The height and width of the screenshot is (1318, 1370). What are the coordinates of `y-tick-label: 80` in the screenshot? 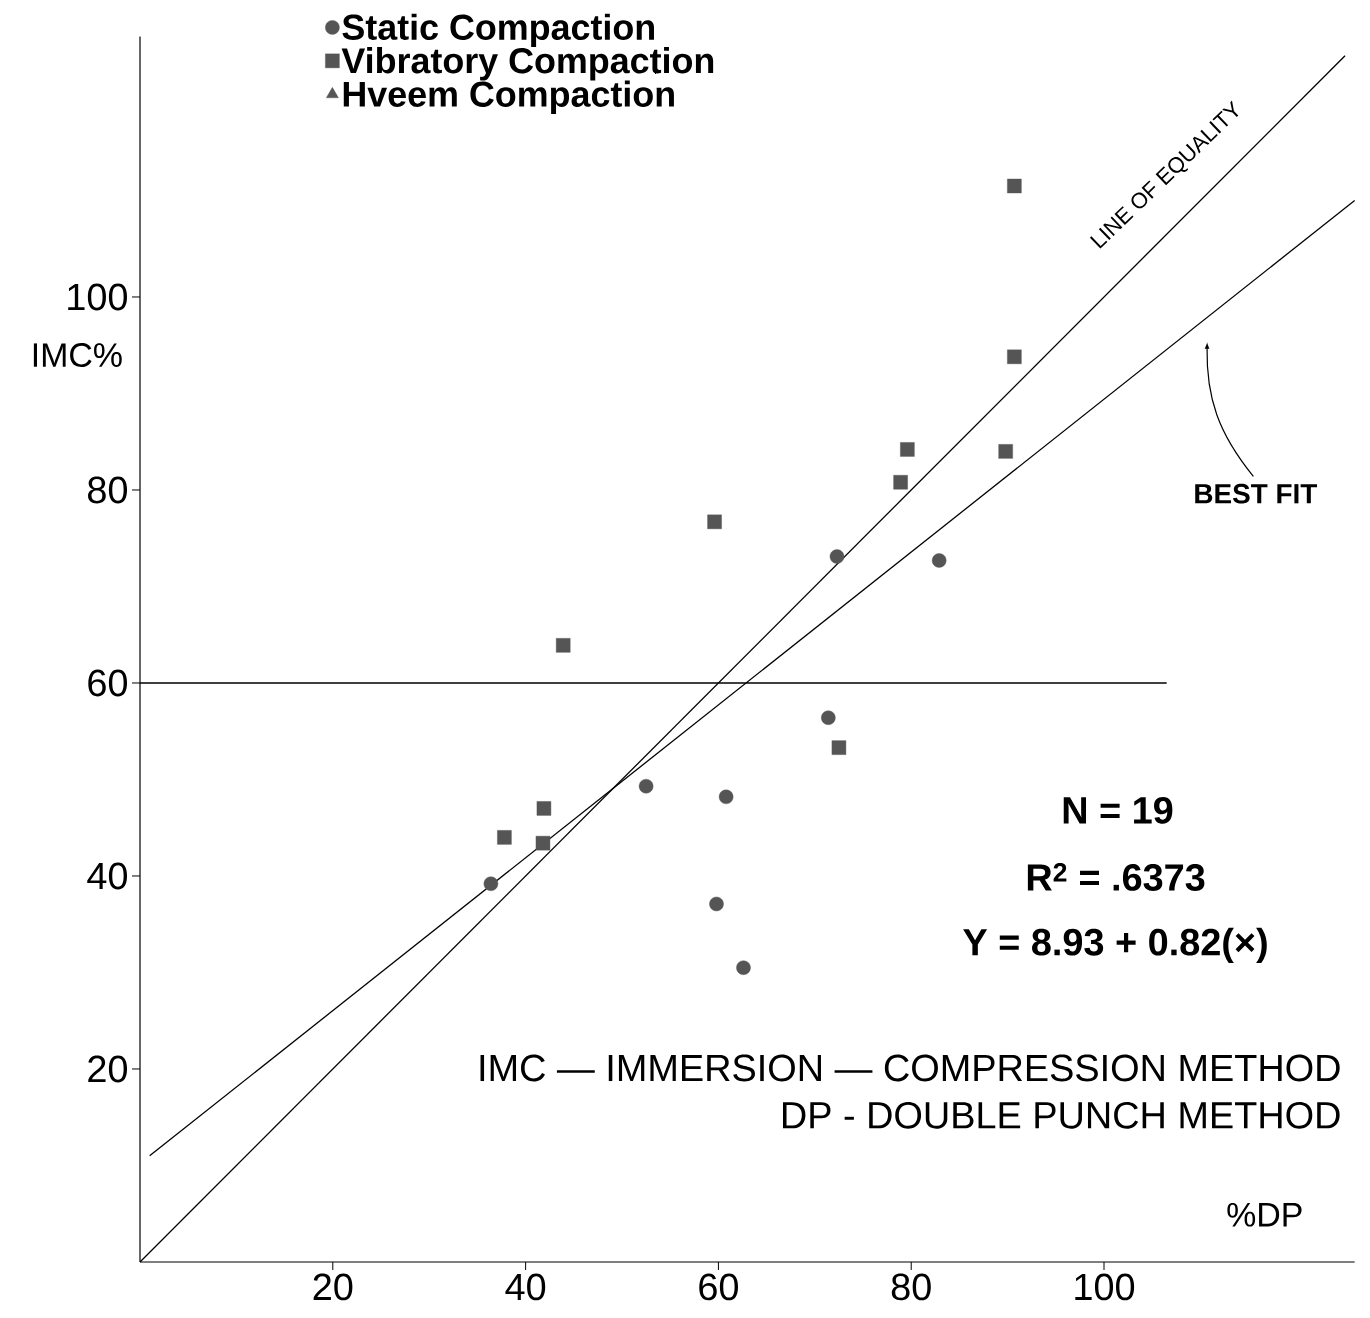 It's located at (108, 490).